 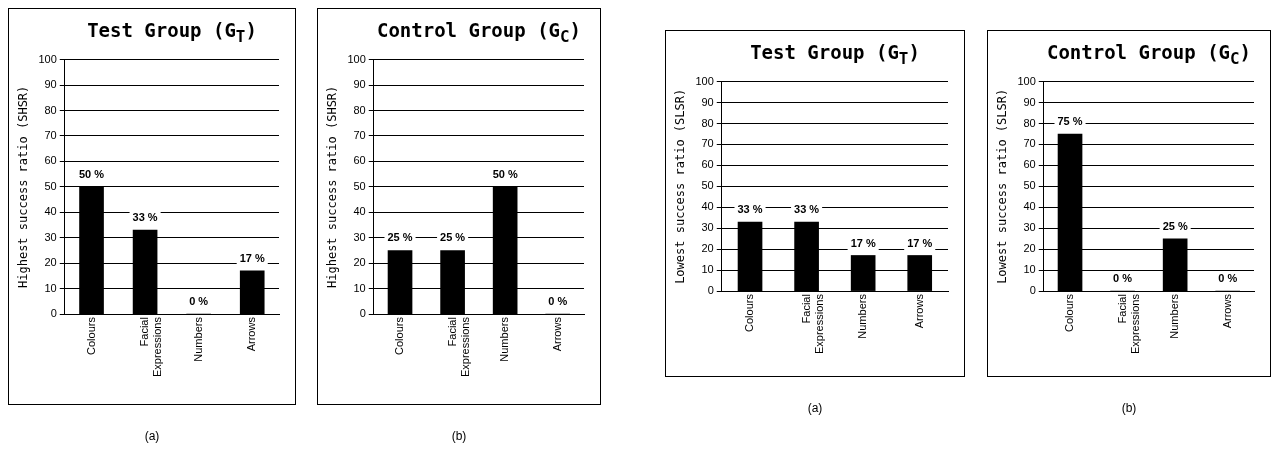 What do you see at coordinates (1070, 120) in the screenshot?
I see `data-label: 75 %` at bounding box center [1070, 120].